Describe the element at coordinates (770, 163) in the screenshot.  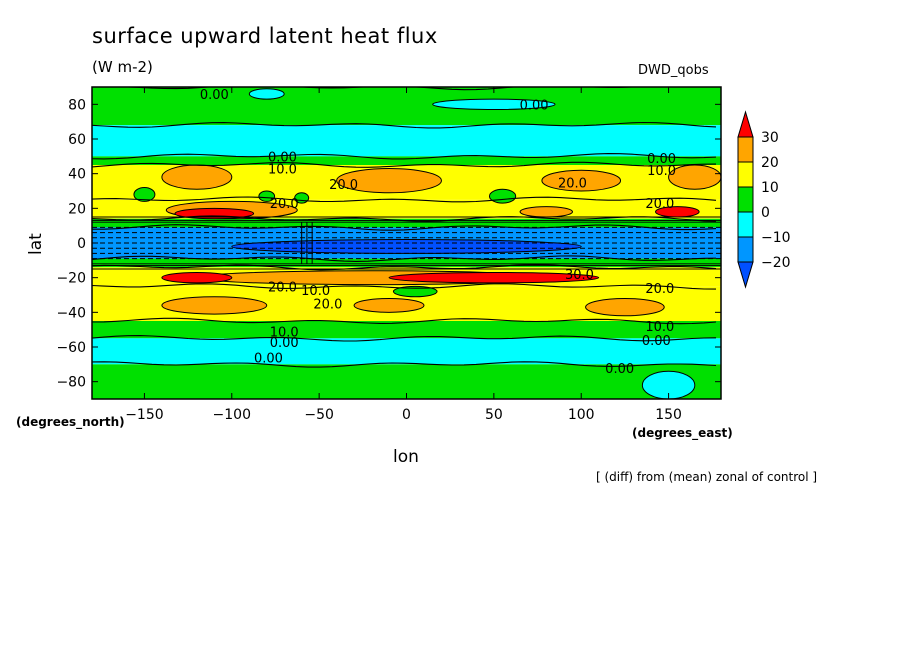
I see `colorbar-label: 20` at that location.